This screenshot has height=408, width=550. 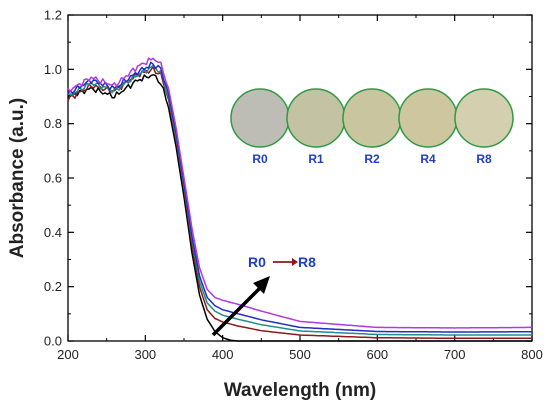 I want to click on x-tick-label: 400, so click(x=223, y=354).